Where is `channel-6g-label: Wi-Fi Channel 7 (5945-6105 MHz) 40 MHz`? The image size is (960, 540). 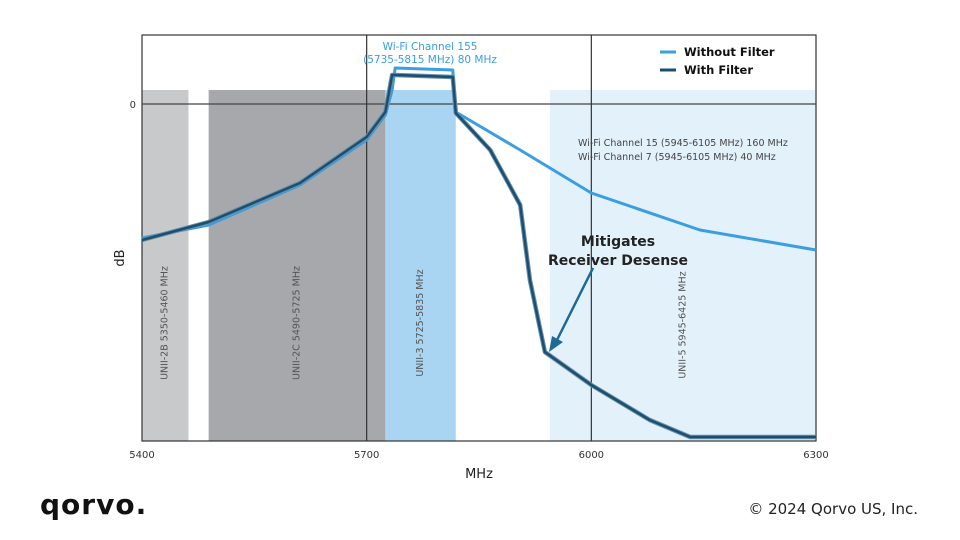
channel-6g-label: Wi-Fi Channel 7 (5945-6105 MHz) 40 MHz is located at coordinates (677, 157).